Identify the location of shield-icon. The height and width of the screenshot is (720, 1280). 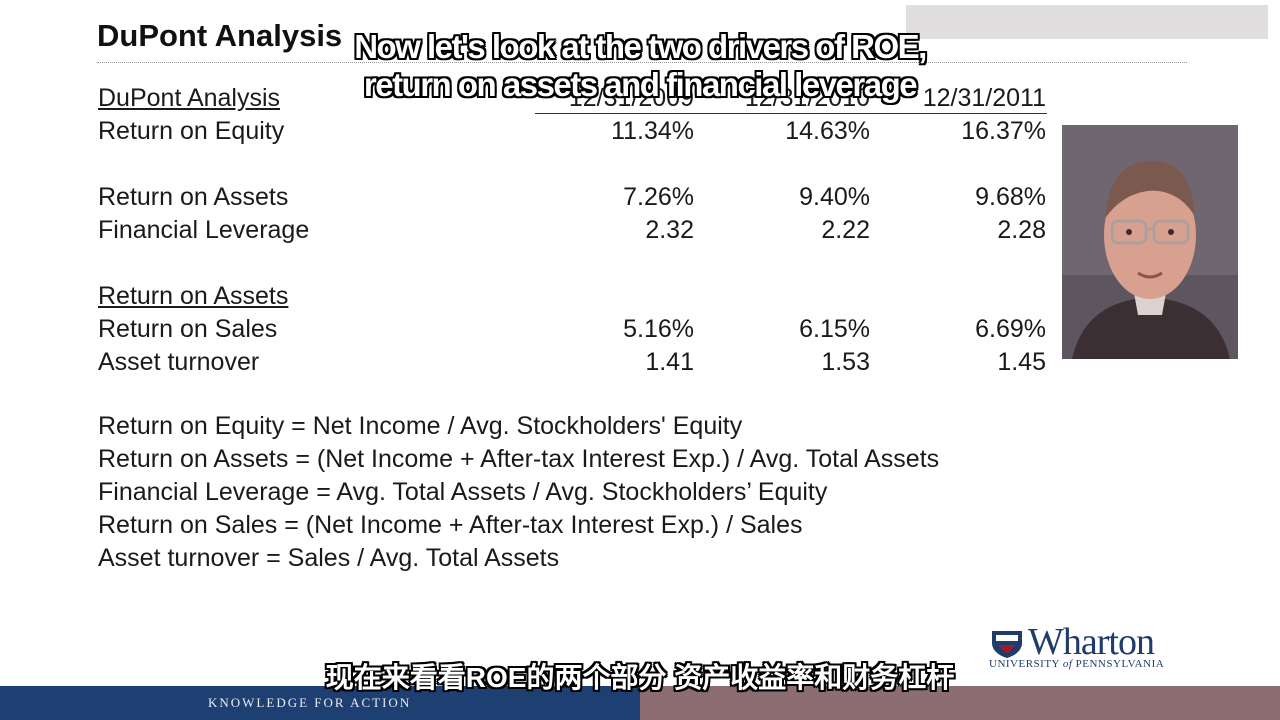
(1007, 644).